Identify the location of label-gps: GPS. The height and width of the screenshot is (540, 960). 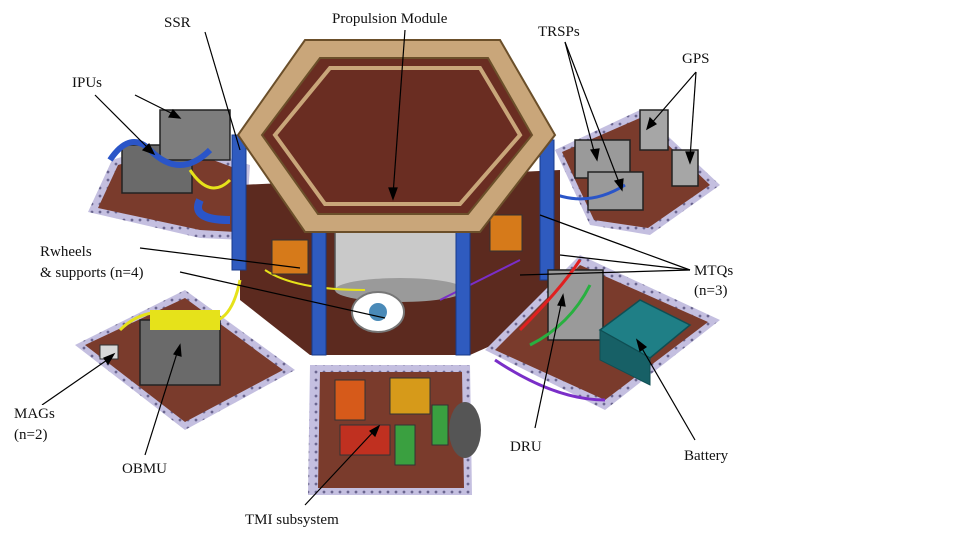
(696, 59).